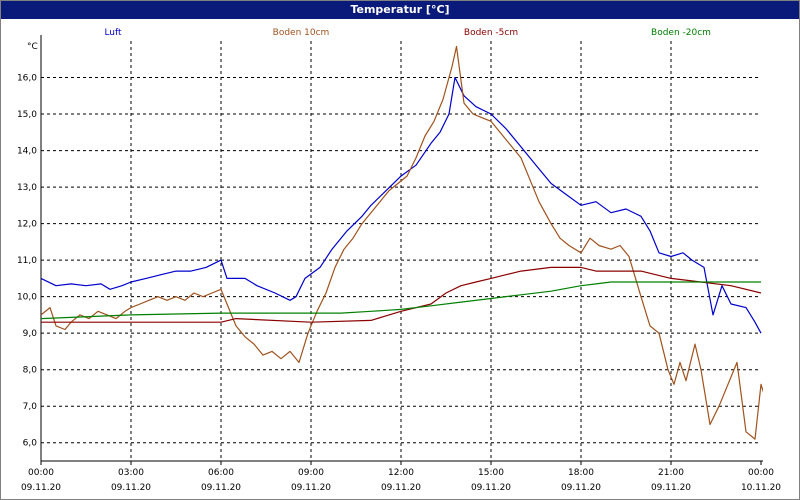 Image resolution: width=800 pixels, height=500 pixels. What do you see at coordinates (221, 473) in the screenshot?
I see `x-tick-time: 06:00` at bounding box center [221, 473].